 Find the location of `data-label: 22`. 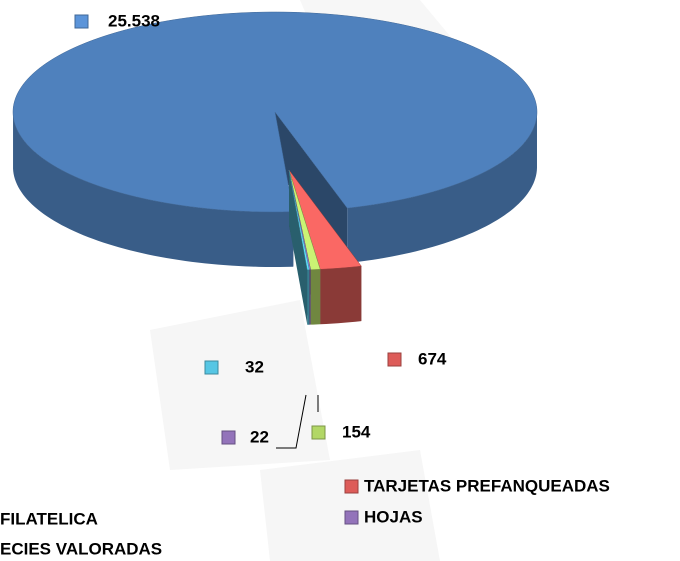

data-label: 22 is located at coordinates (259, 436).